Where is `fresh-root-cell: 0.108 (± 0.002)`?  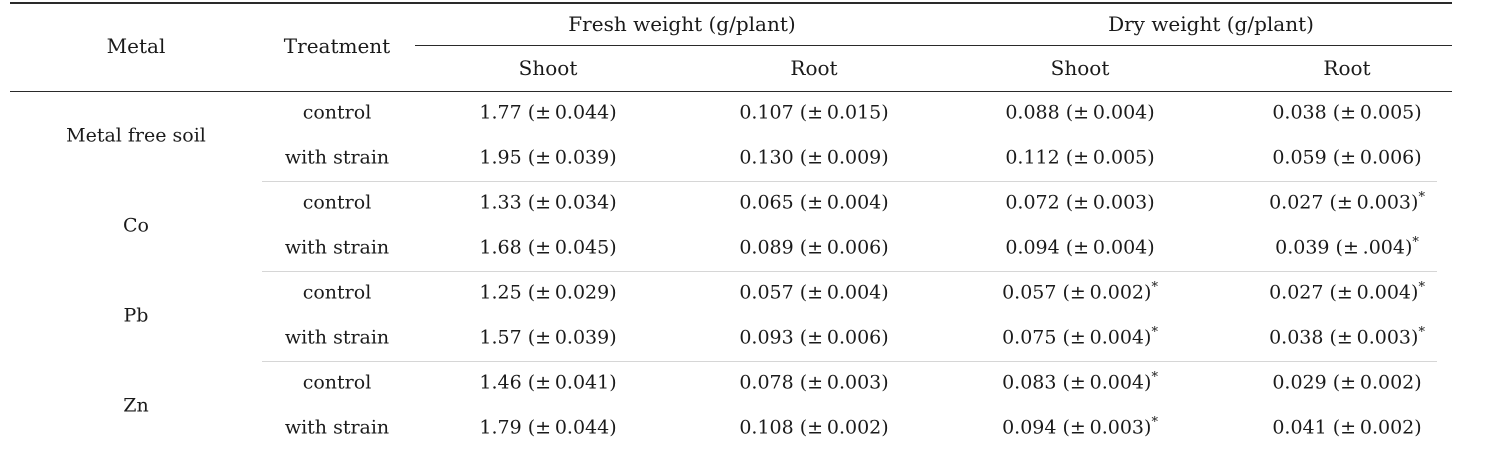
fresh-root-cell: 0.108 (± 0.002) is located at coordinates (814, 427).